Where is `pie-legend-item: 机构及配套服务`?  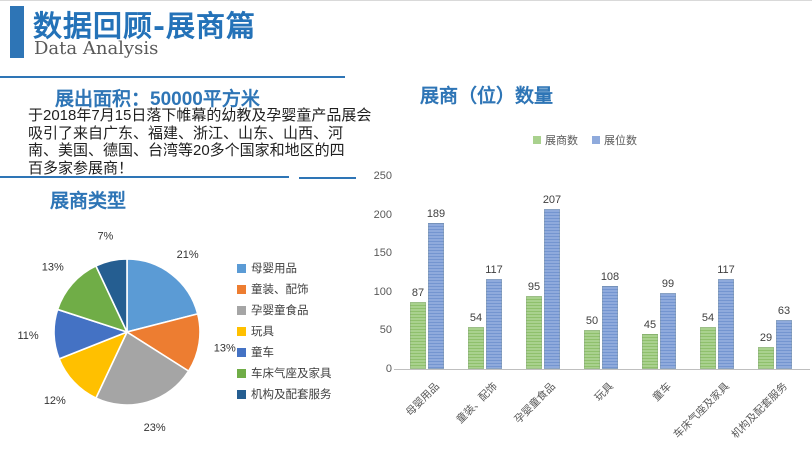
pie-legend-item: 机构及配套服务 is located at coordinates (284, 394).